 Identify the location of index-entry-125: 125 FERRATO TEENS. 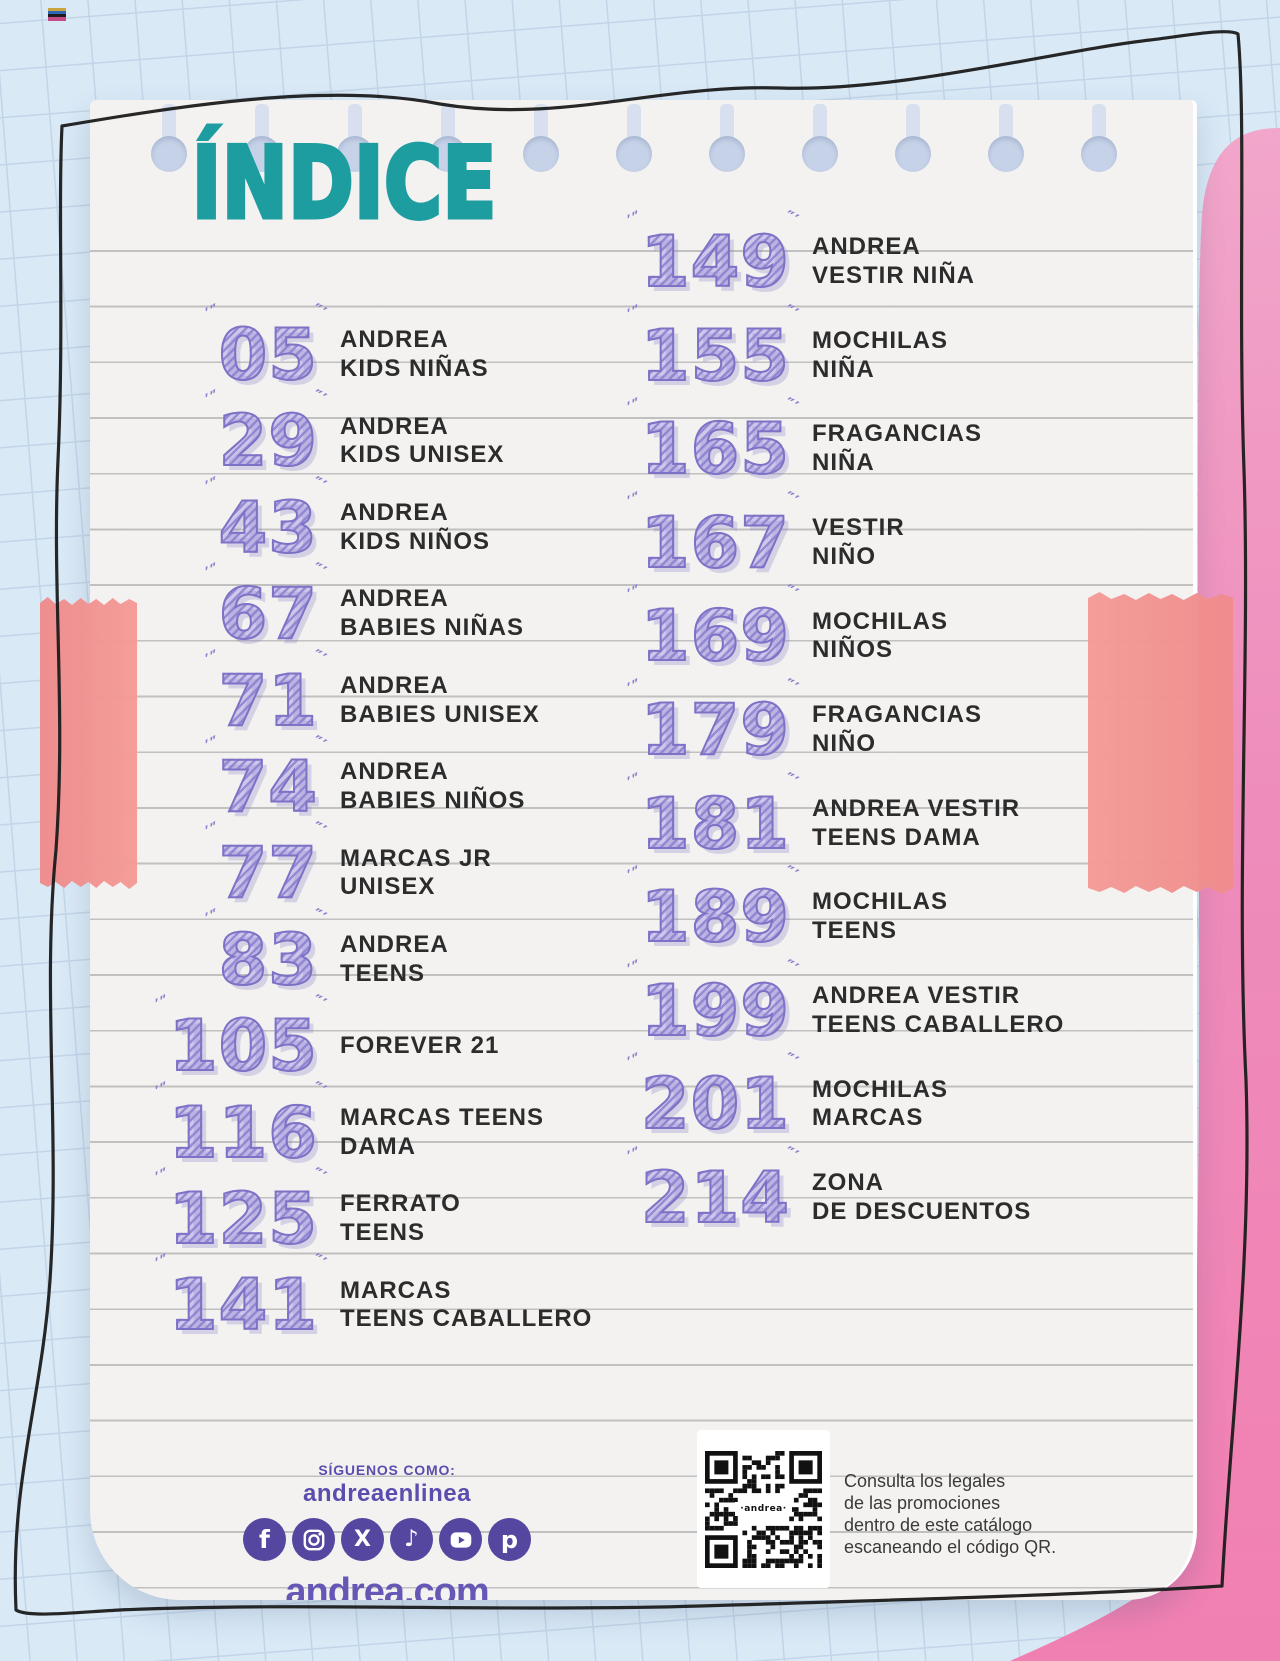
(314, 1219).